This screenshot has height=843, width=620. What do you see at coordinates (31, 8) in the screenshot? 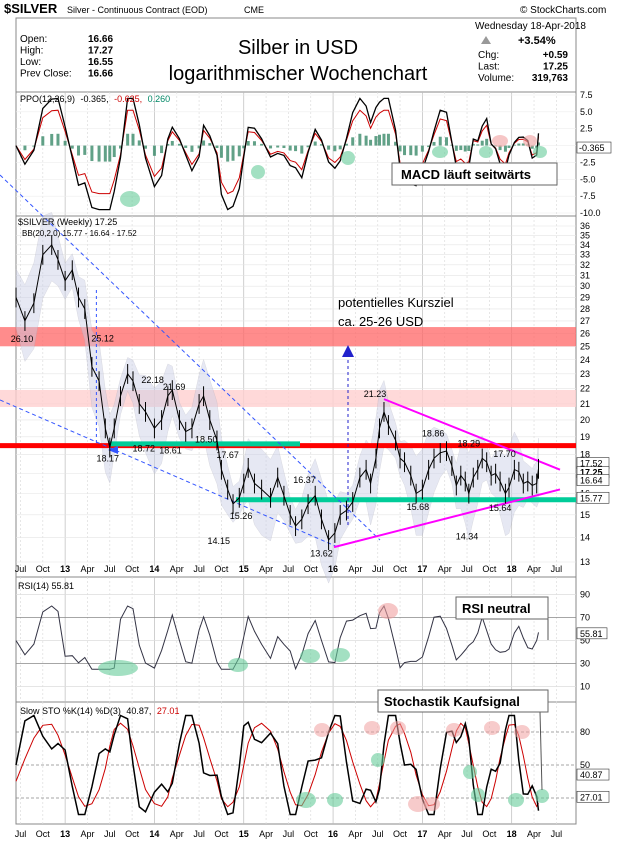
I see `symbol: $SILVER` at bounding box center [31, 8].